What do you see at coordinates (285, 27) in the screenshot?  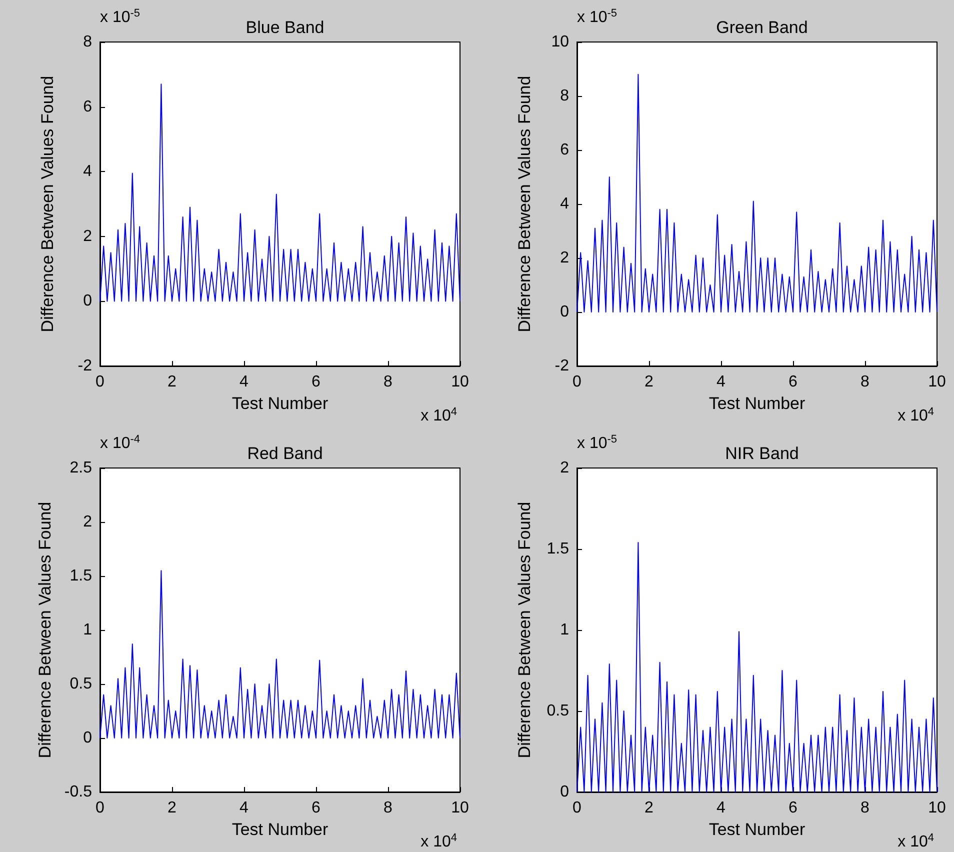 I see `chart-title: Blue Band` at bounding box center [285, 27].